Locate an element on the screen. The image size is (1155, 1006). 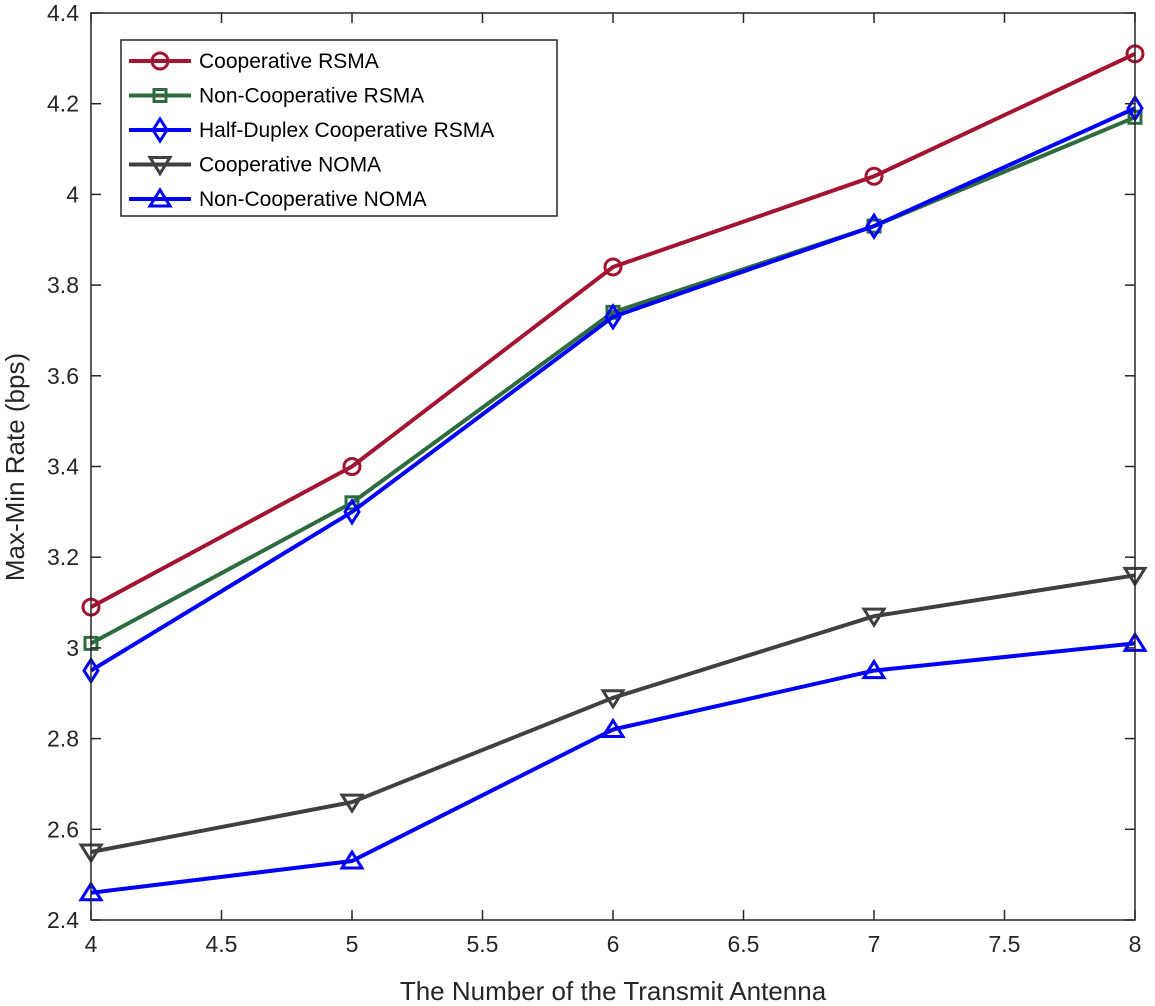
x-axis-label: The Number of the Transmit Antenna is located at coordinates (613, 991).